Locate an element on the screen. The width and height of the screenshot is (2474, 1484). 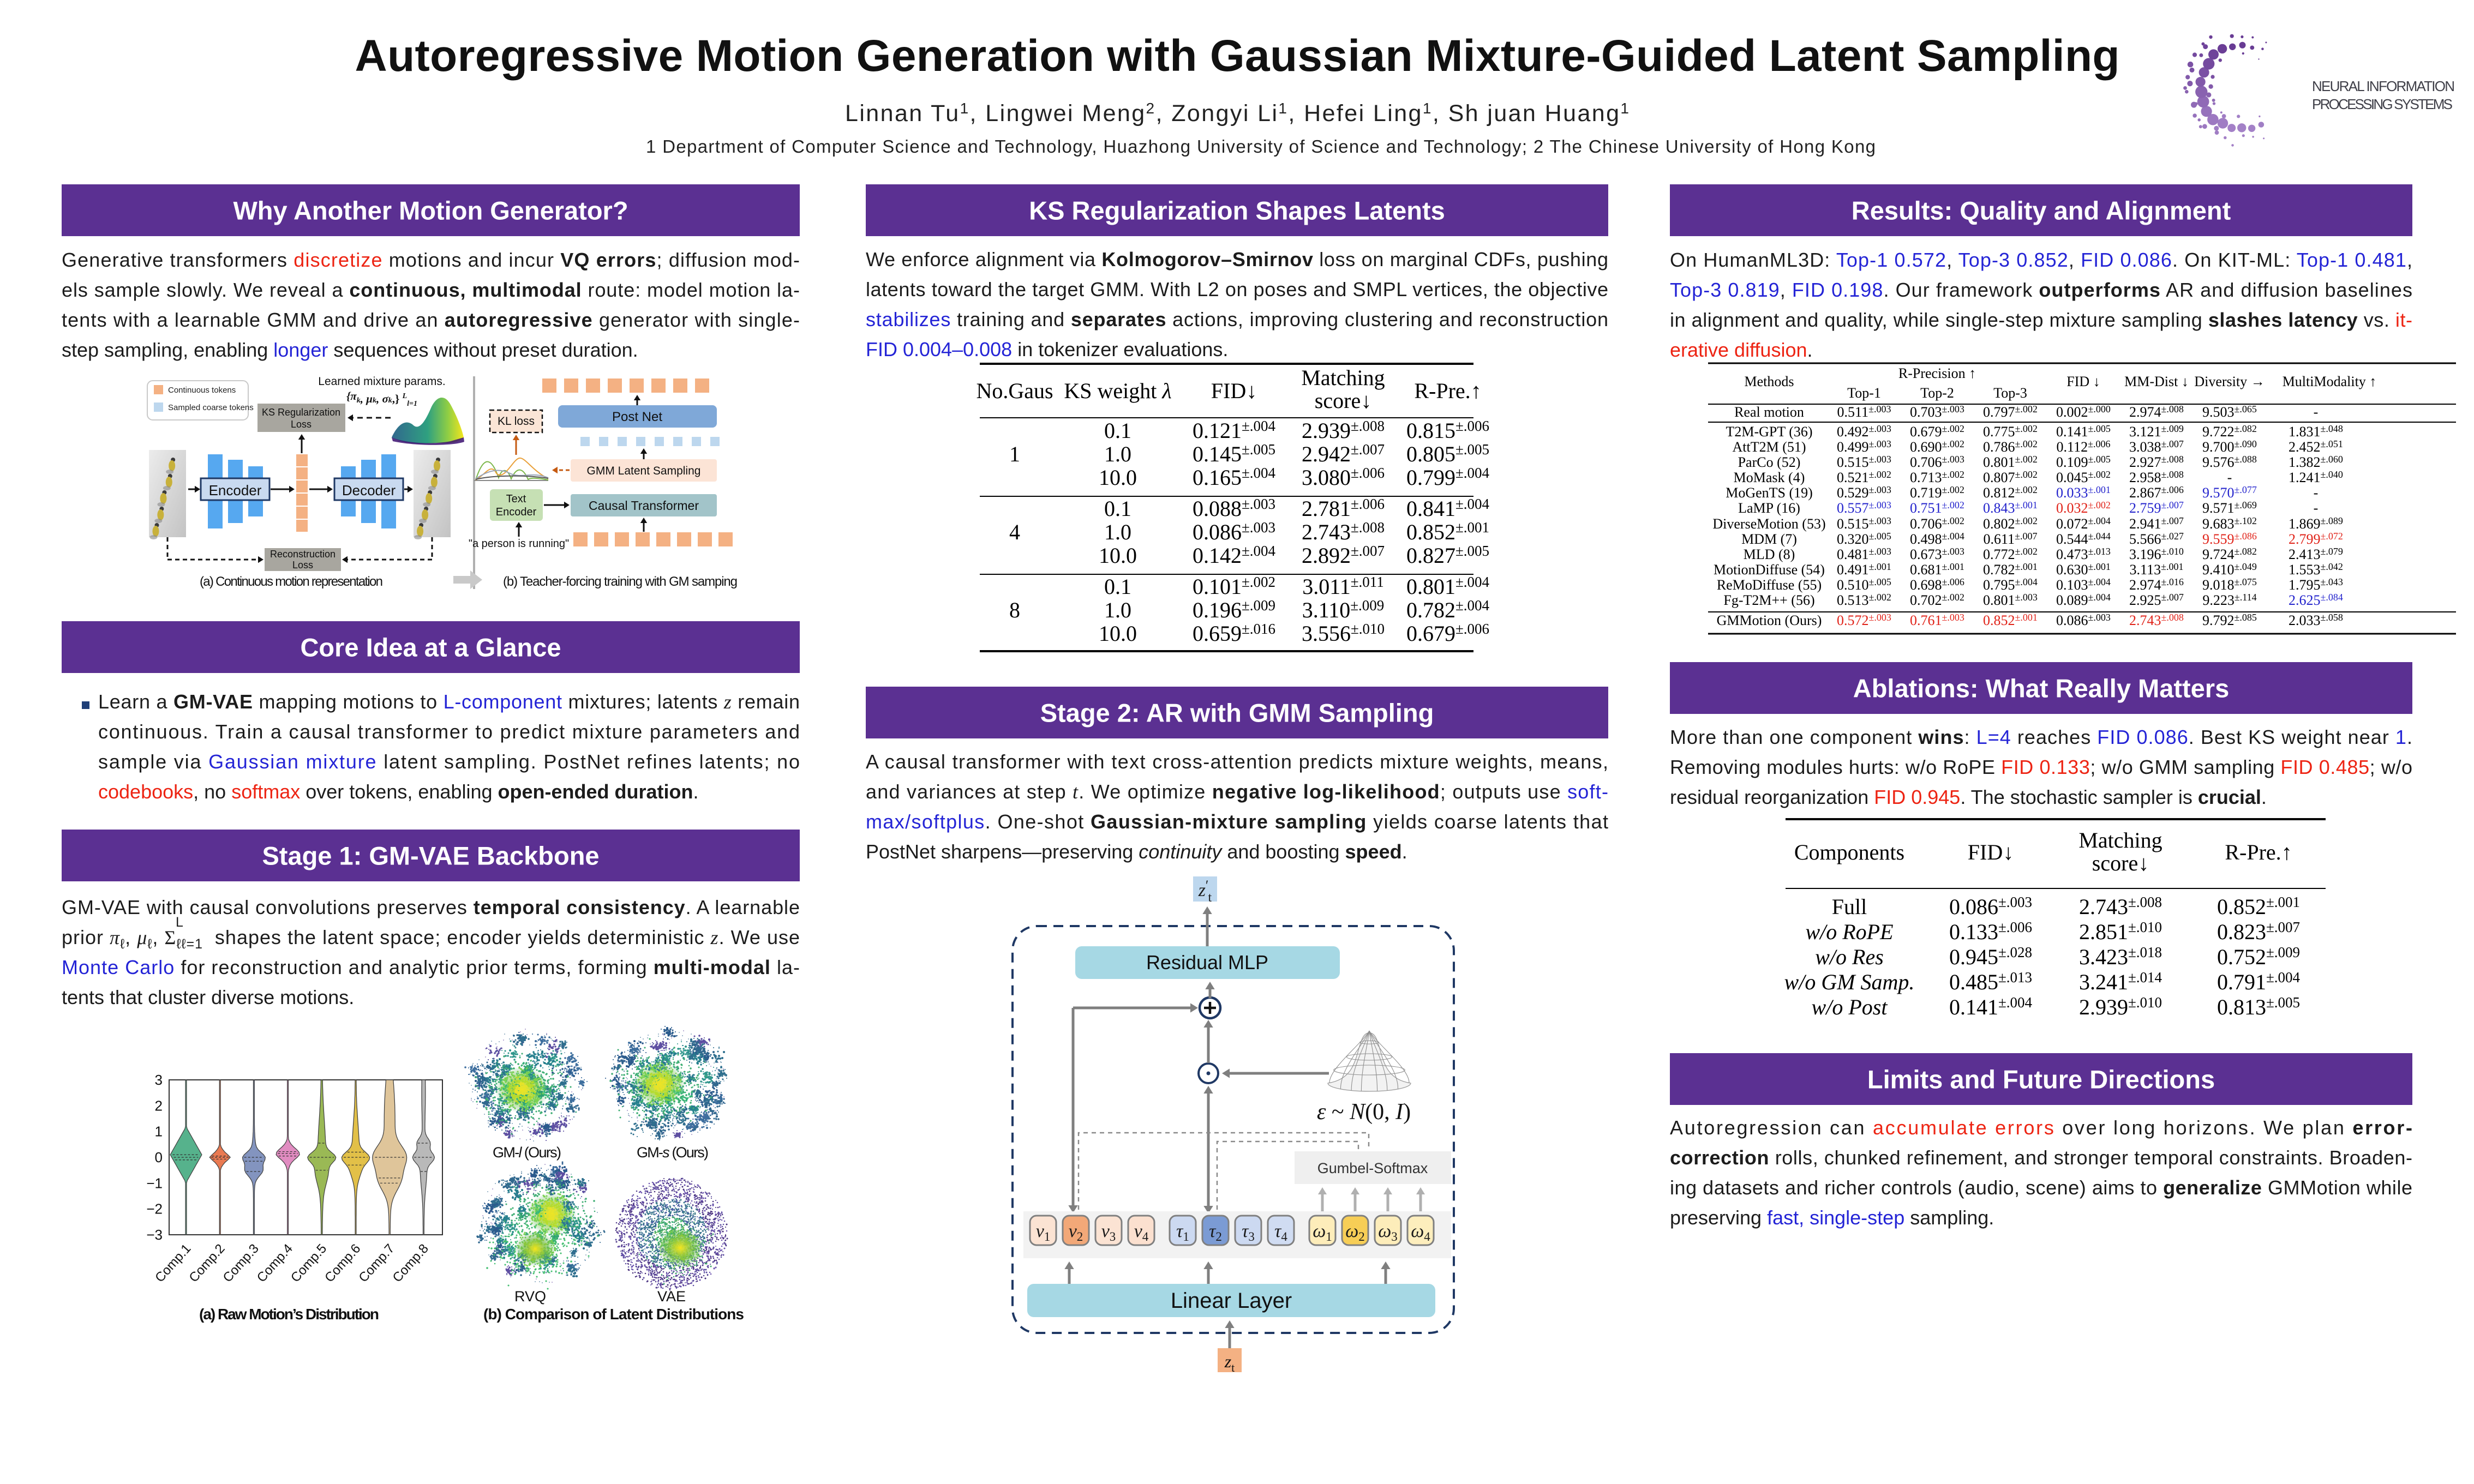
svg-text: 0.109±.005 is located at coordinates (2083, 462).